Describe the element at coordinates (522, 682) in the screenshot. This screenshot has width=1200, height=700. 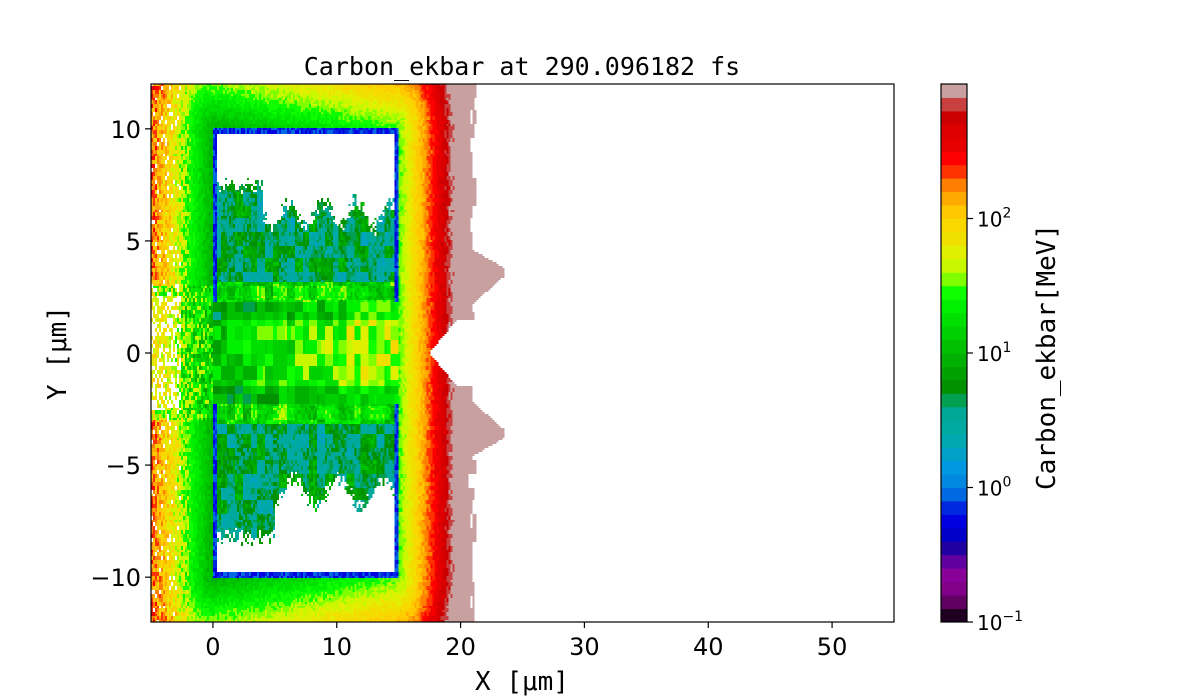
I see `x-axis-label: X [μm]` at that location.